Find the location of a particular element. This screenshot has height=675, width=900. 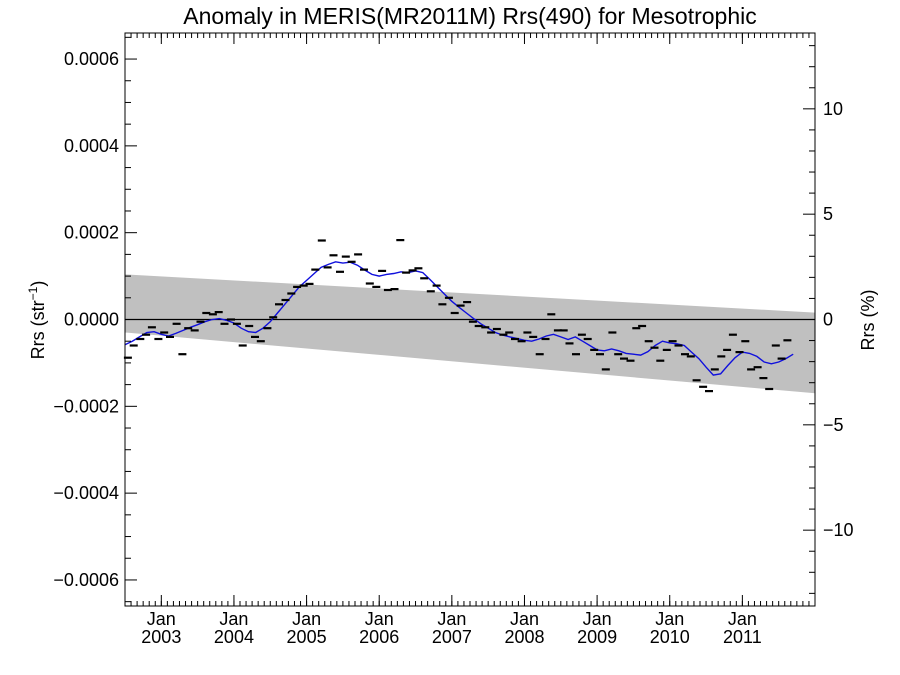

left-tick-label: 0.0002 is located at coordinates (91, 233).